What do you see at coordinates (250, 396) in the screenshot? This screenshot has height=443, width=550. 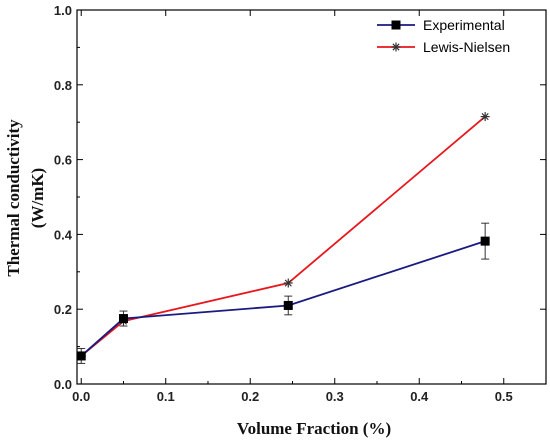 I see `x-tick-label: 0.2` at bounding box center [250, 396].